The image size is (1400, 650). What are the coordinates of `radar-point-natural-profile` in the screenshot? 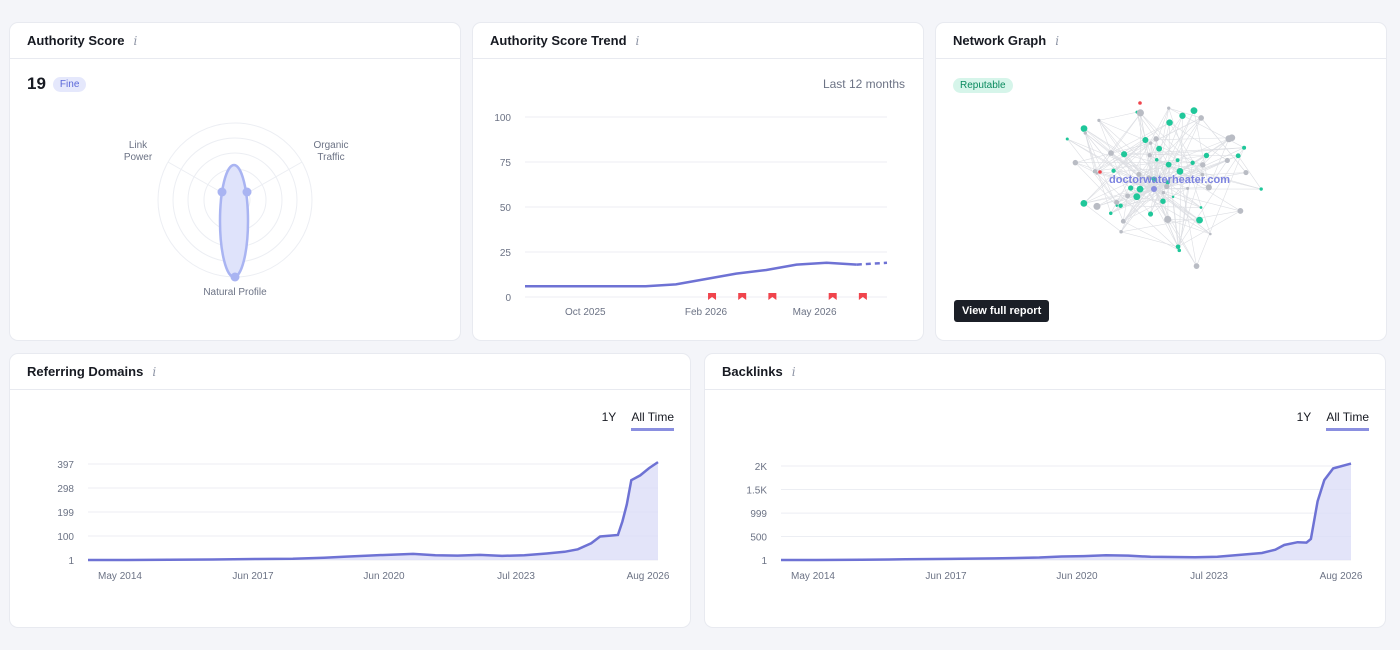 It's located at (235, 277).